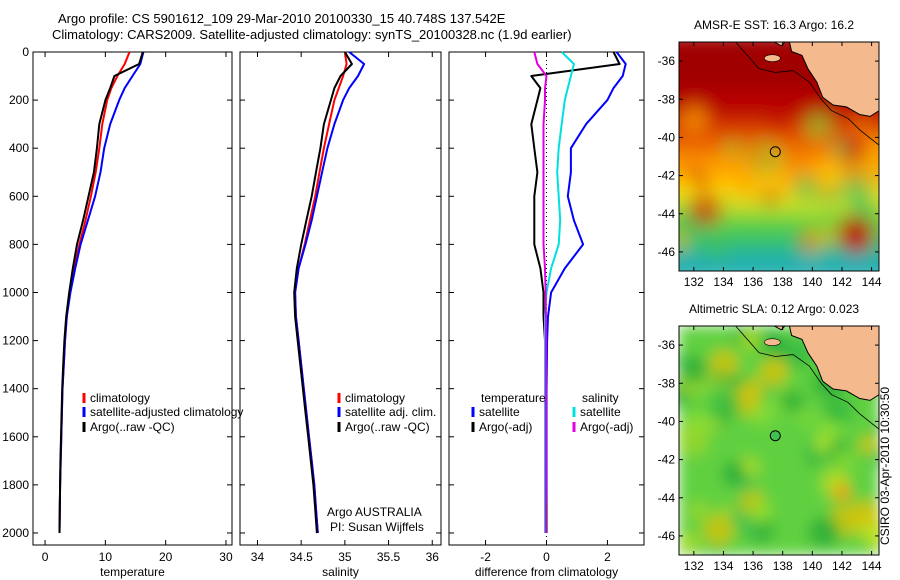  Describe the element at coordinates (667, 252) in the screenshot. I see `y-tick-label: -46` at that location.